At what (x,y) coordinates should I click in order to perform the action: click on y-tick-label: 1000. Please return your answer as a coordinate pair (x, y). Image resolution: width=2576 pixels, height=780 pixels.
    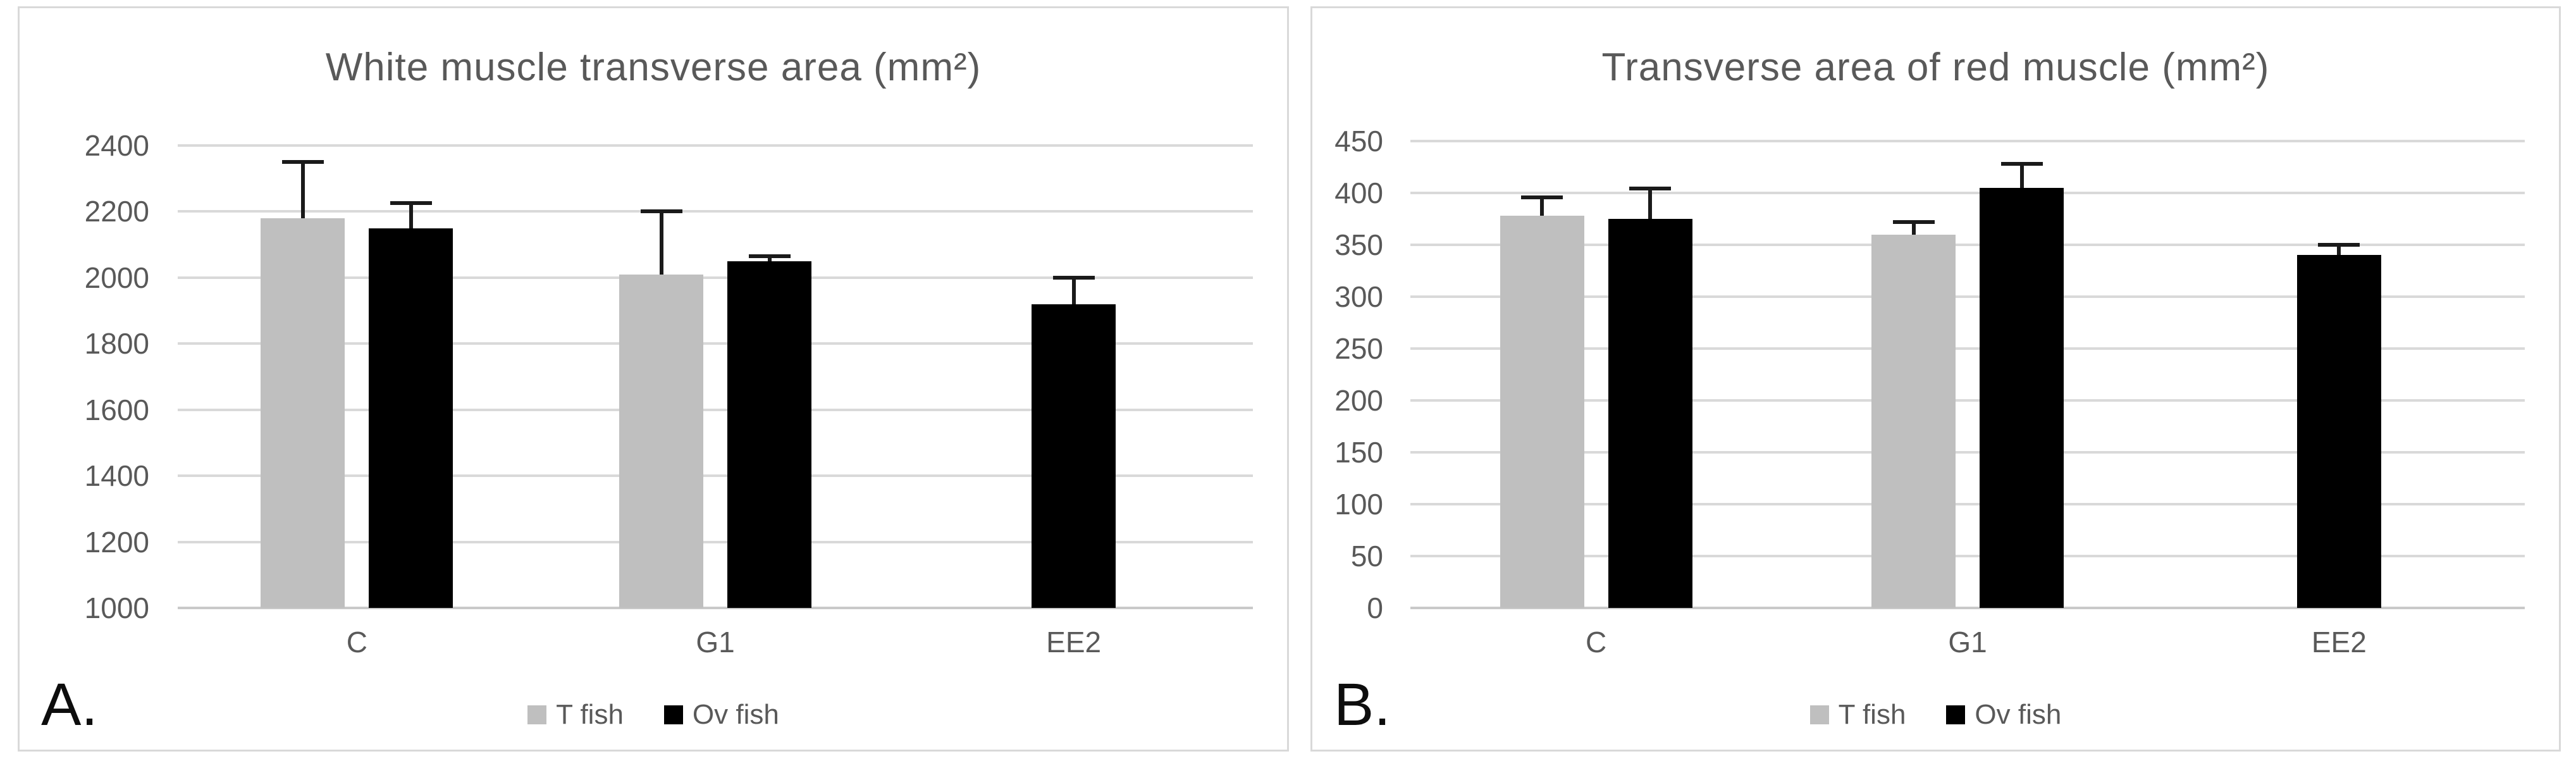
    Looking at the image, I should click on (116, 607).